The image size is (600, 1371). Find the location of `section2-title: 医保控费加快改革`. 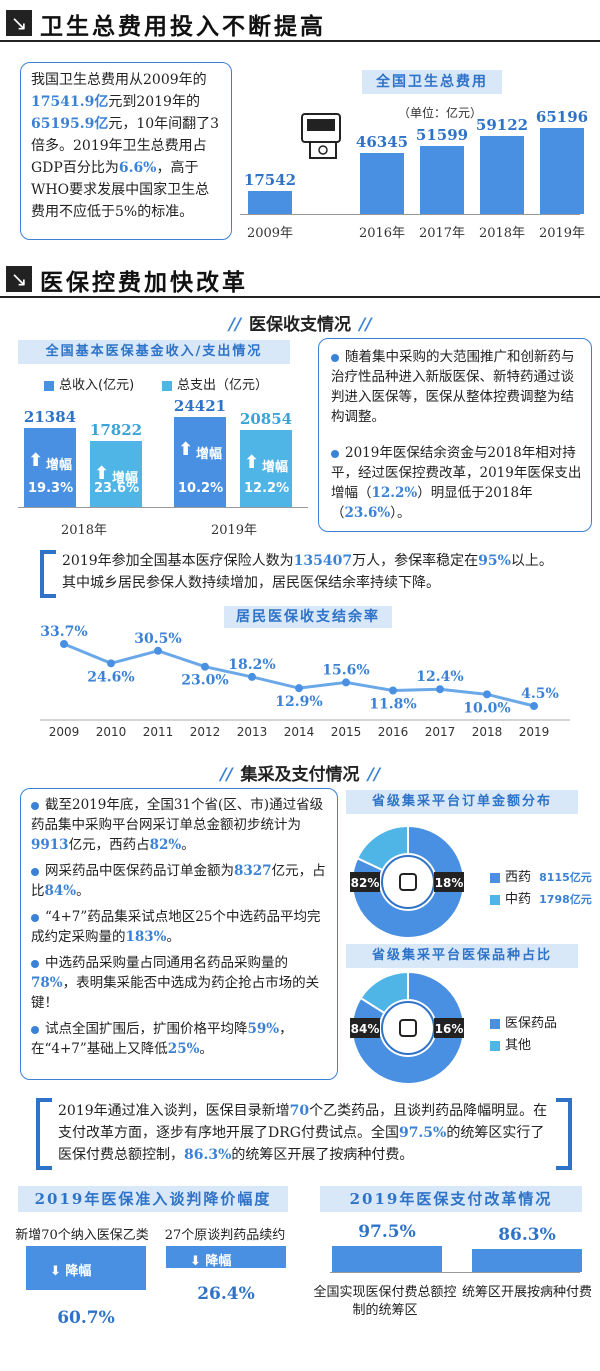

section2-title: 医保控费加快改革 is located at coordinates (144, 282).